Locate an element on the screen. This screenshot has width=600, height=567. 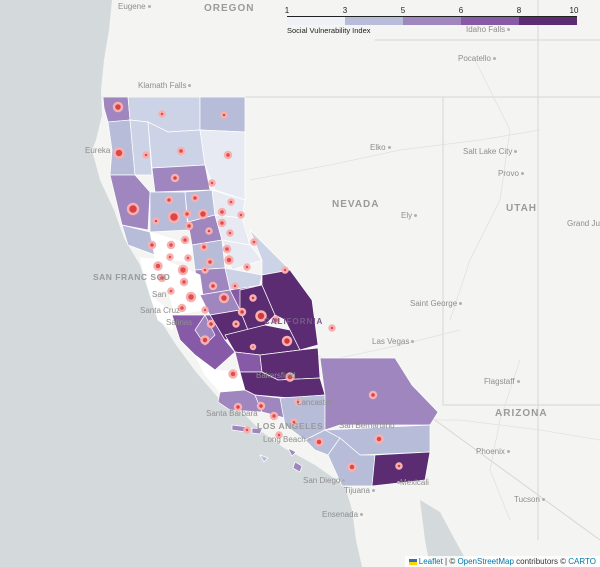
label-san-francisco: SAN FRANC SCO is located at coordinates (132, 277).